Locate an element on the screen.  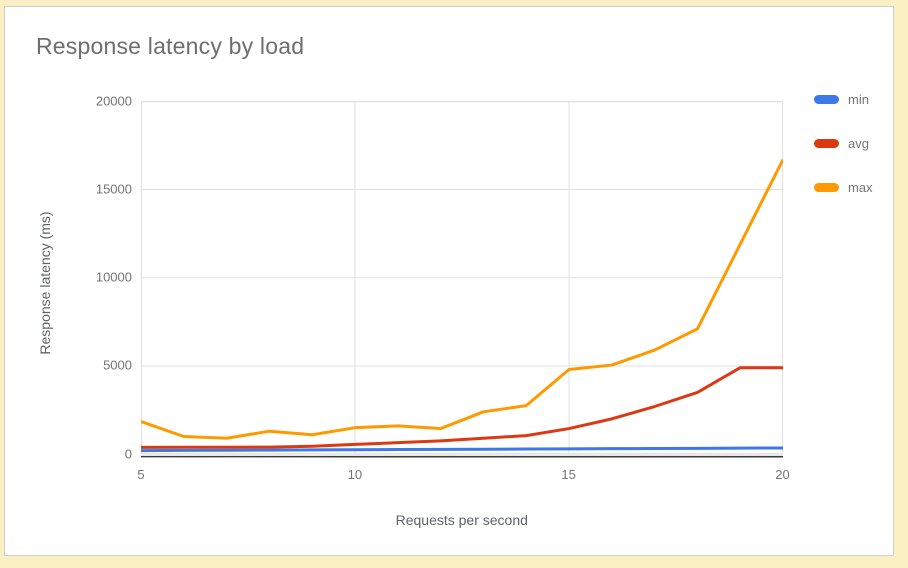
series-line-avg is located at coordinates (462, 407).